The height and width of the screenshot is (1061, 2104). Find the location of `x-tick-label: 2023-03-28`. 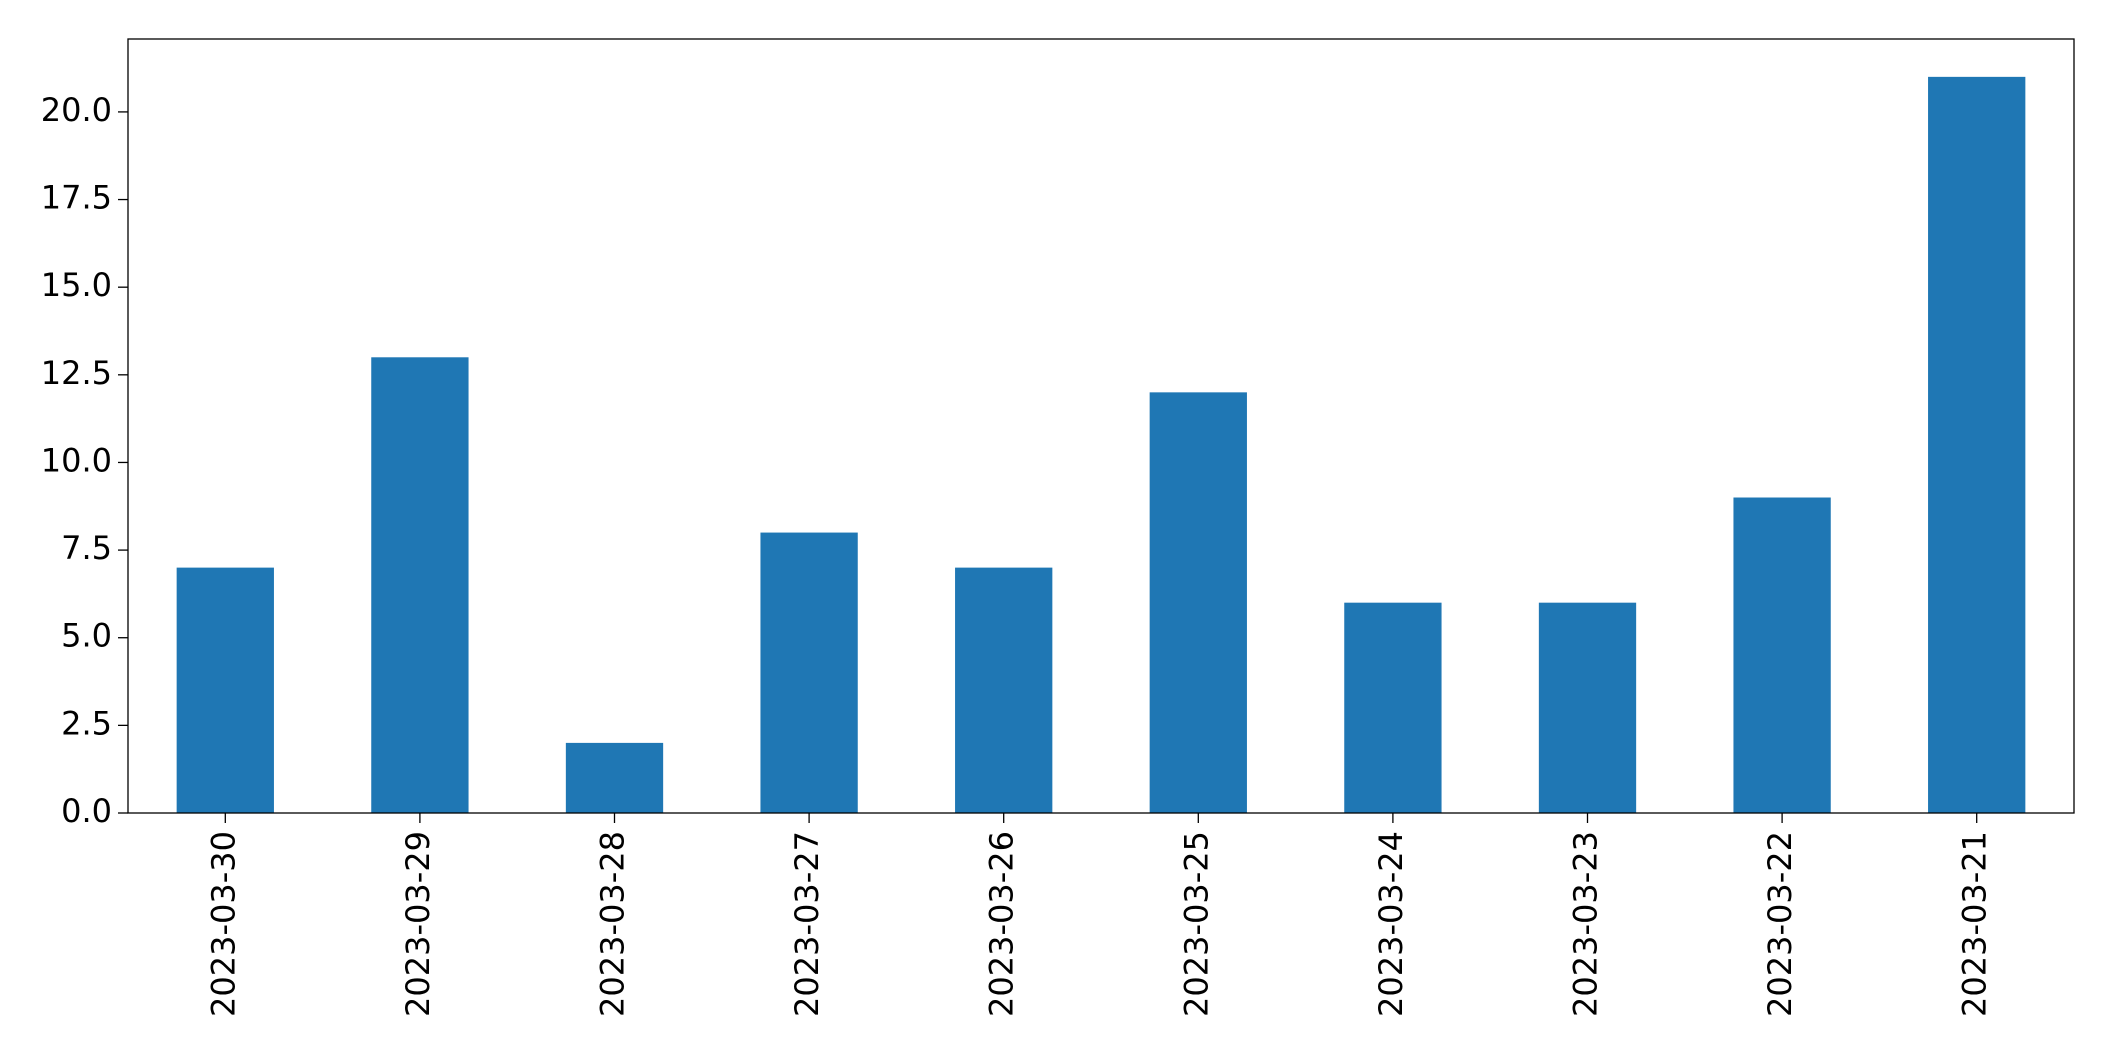

x-tick-label: 2023-03-28 is located at coordinates (613, 924).